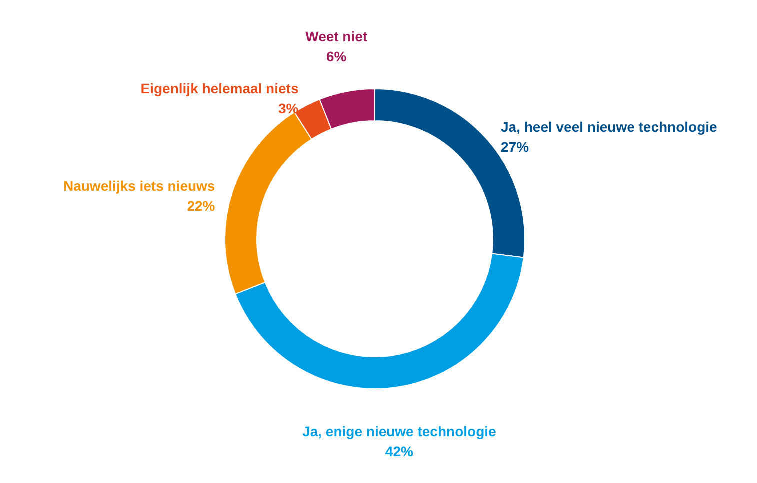  Describe the element at coordinates (289, 108) in the screenshot. I see `data-label: 3%` at that location.